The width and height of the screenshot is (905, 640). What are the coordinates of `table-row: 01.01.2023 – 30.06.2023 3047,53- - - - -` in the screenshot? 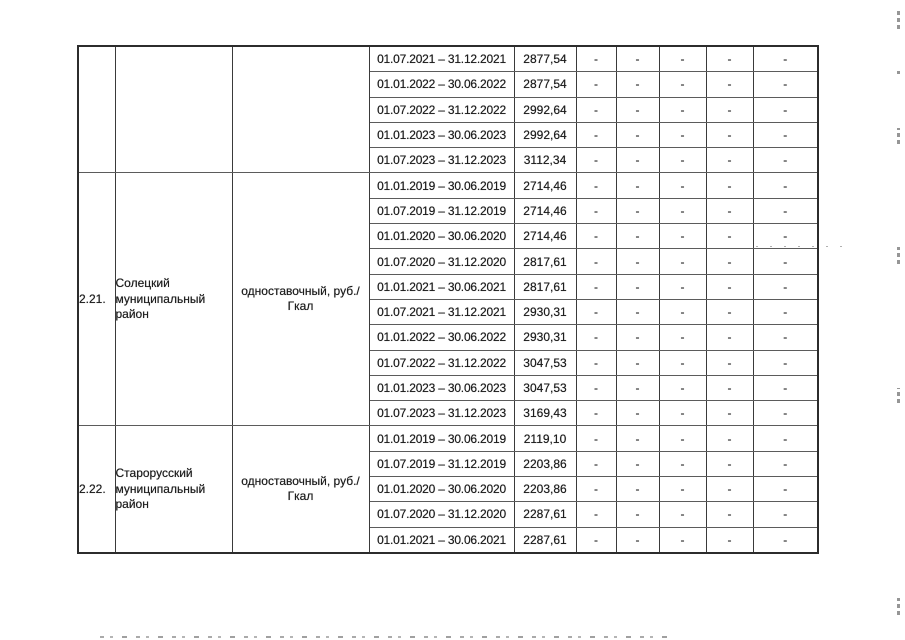 It's located at (448, 388).